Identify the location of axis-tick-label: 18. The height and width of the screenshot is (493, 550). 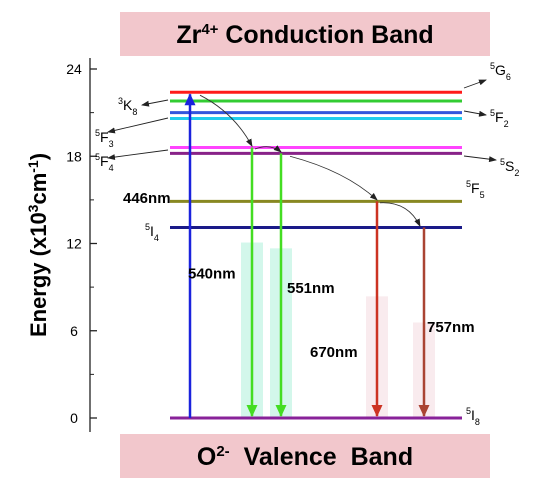
(74, 156).